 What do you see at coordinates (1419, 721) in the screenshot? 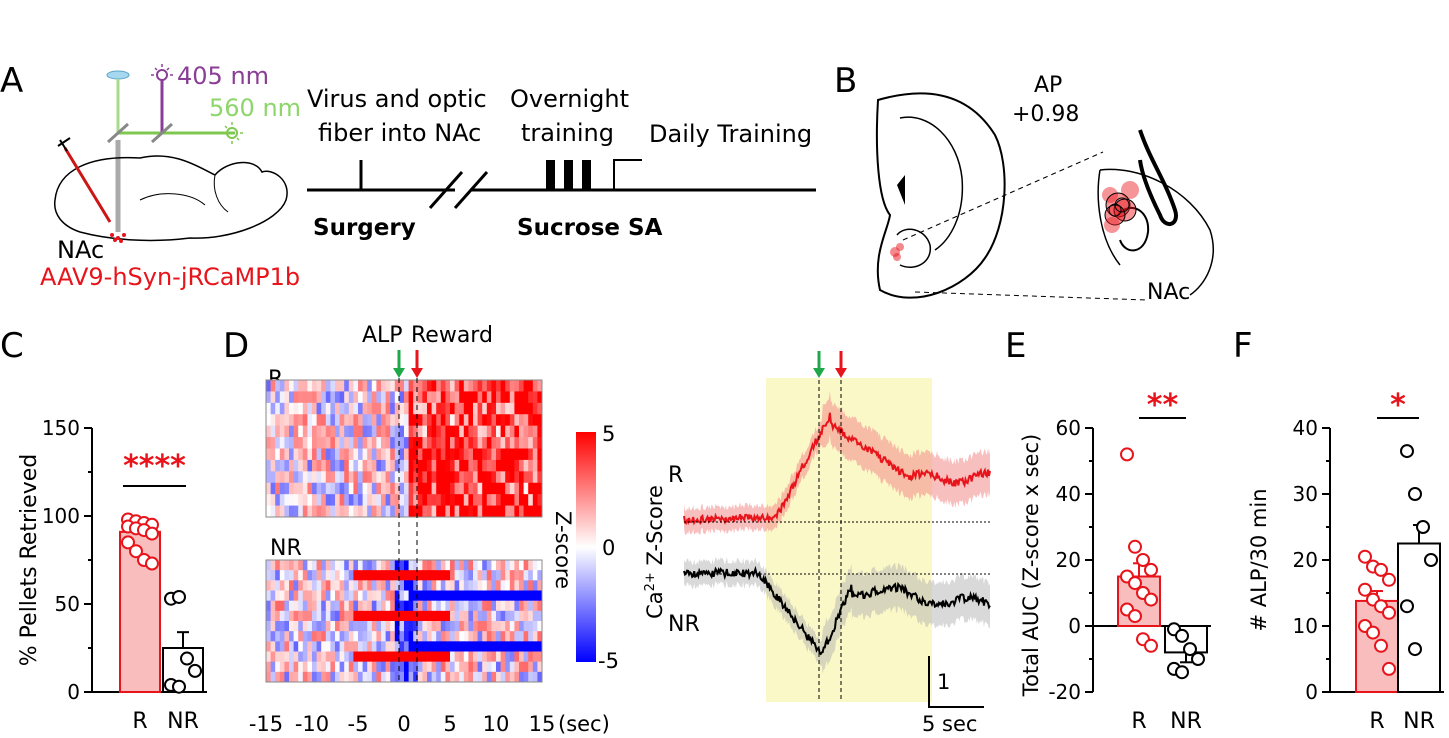
I see `x-category-label: NR` at bounding box center [1419, 721].